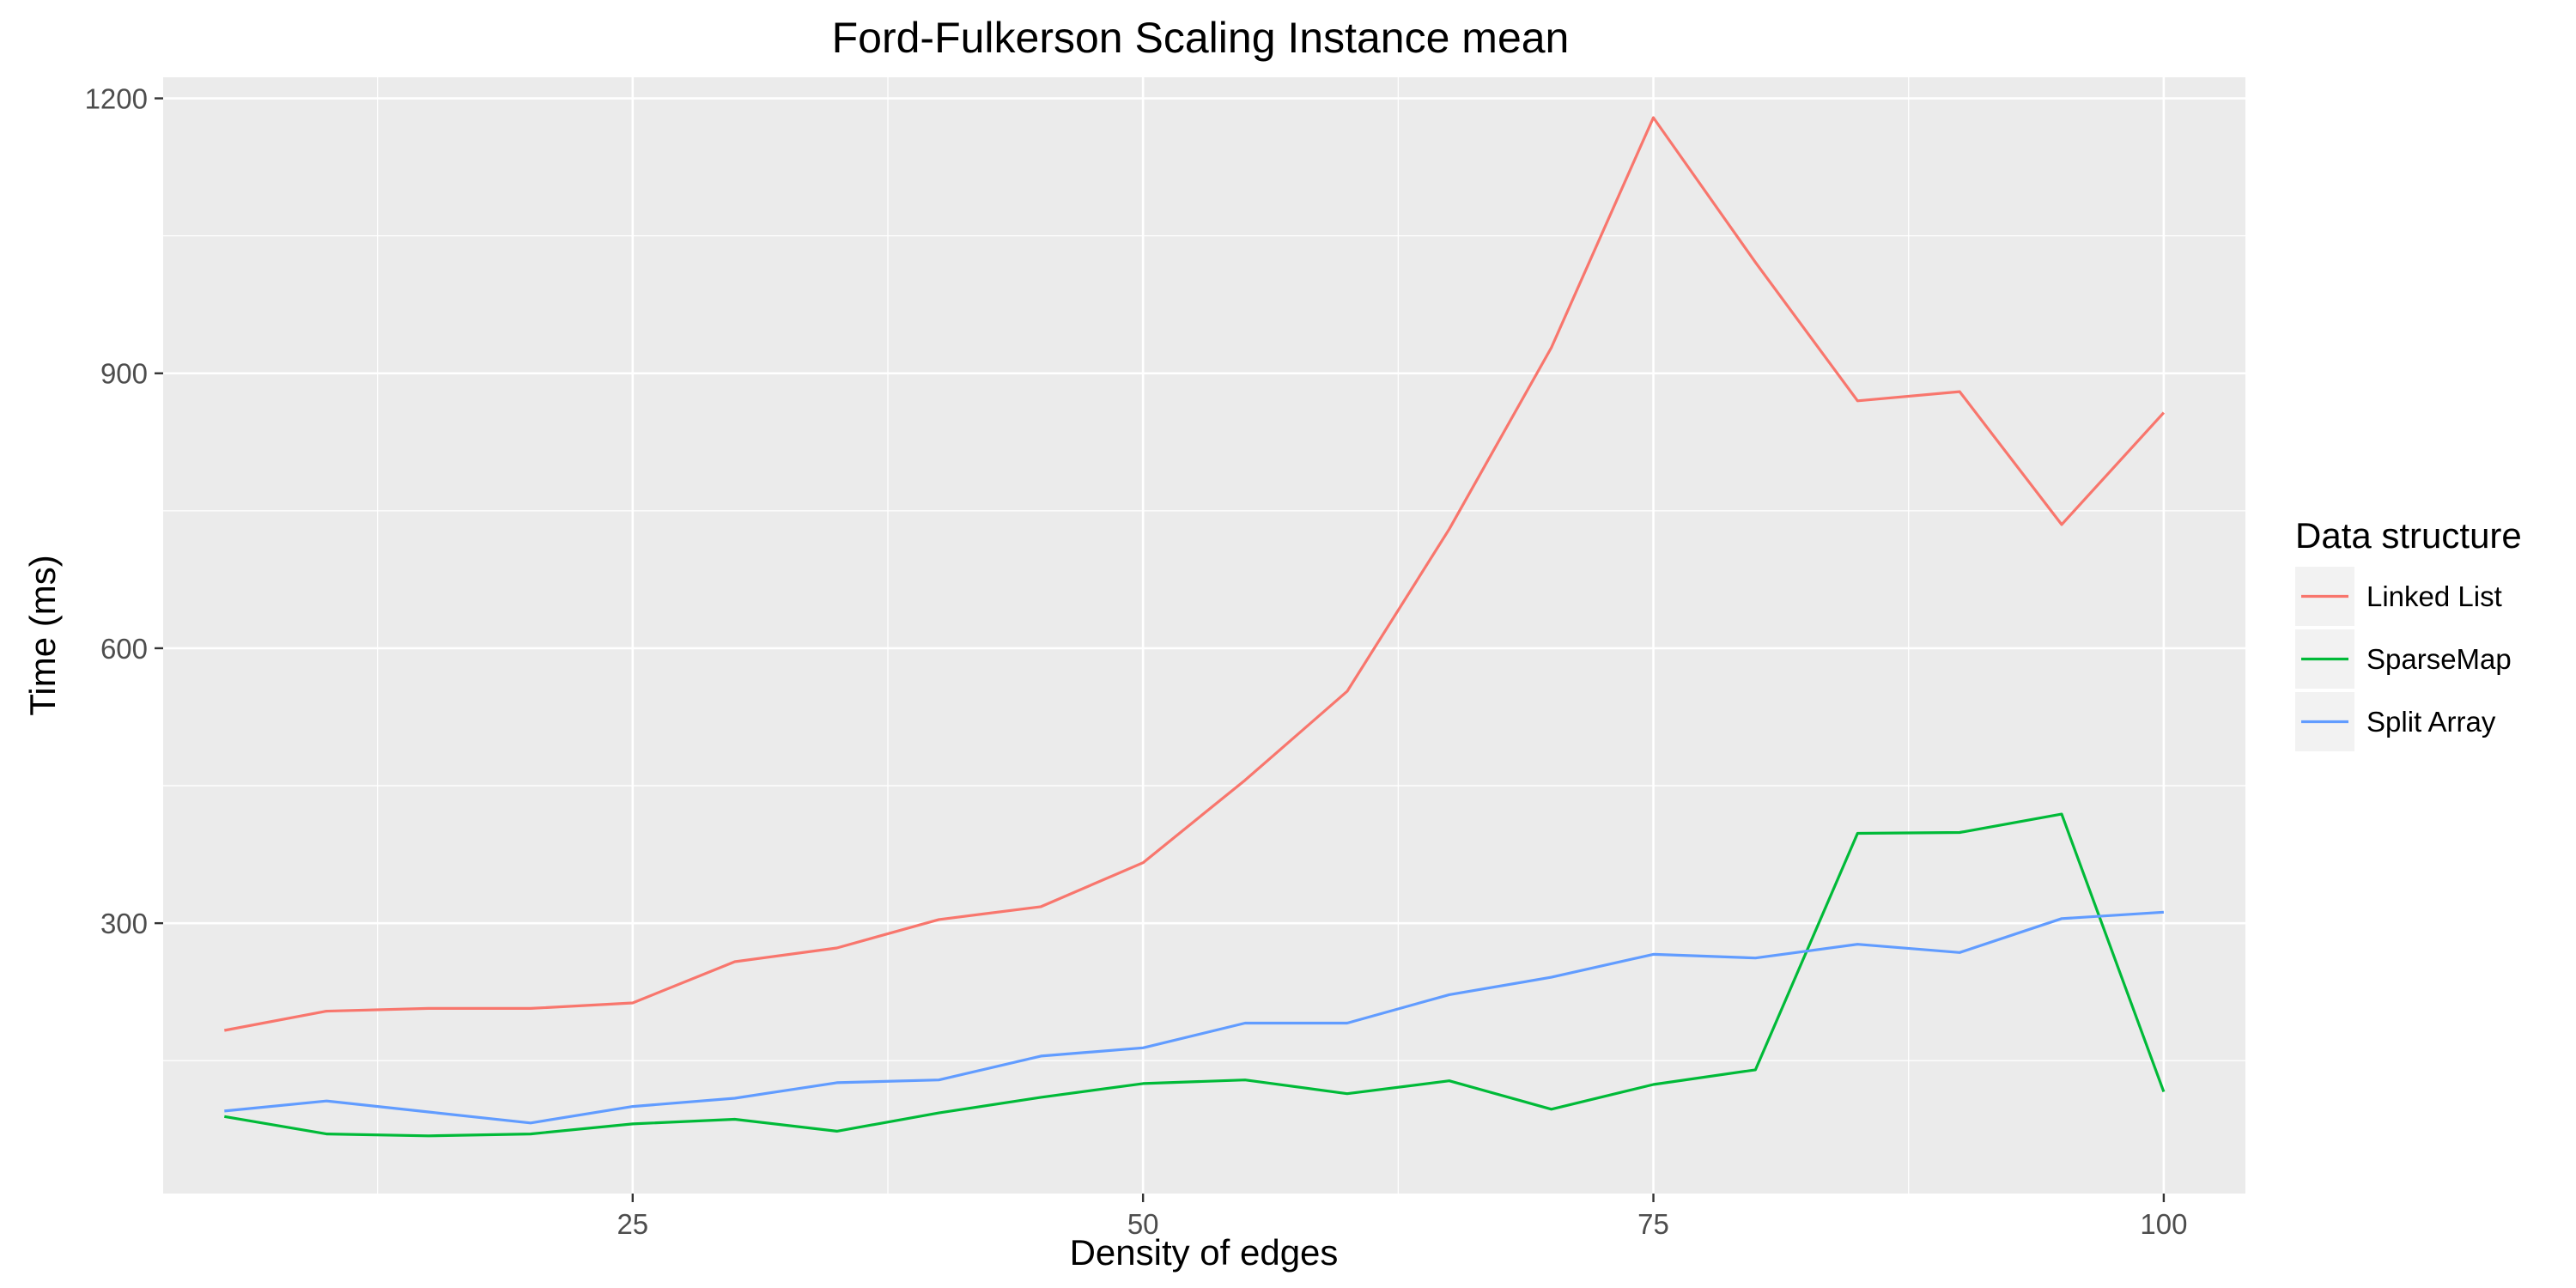 The height and width of the screenshot is (1288, 2576). I want to click on x-tick-label: 50, so click(1143, 1224).